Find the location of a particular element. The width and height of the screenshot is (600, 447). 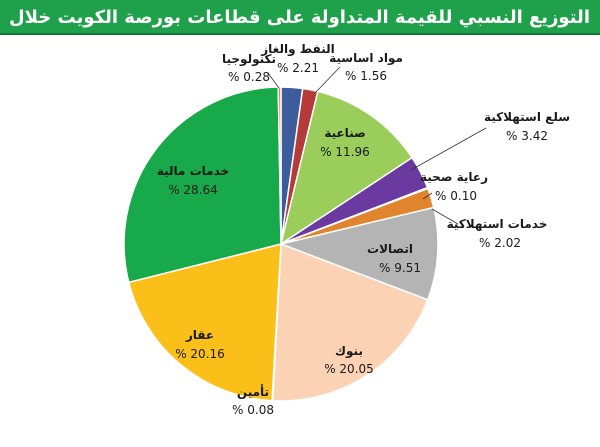

slice-value-label: % 2.21 is located at coordinates (298, 68).